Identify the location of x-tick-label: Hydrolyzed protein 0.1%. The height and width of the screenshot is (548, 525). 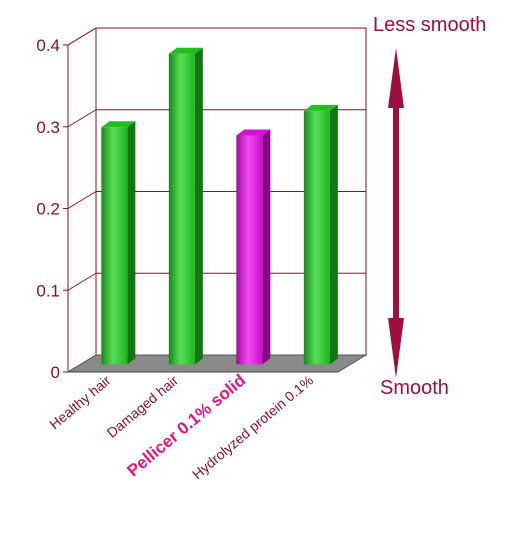
(252, 427).